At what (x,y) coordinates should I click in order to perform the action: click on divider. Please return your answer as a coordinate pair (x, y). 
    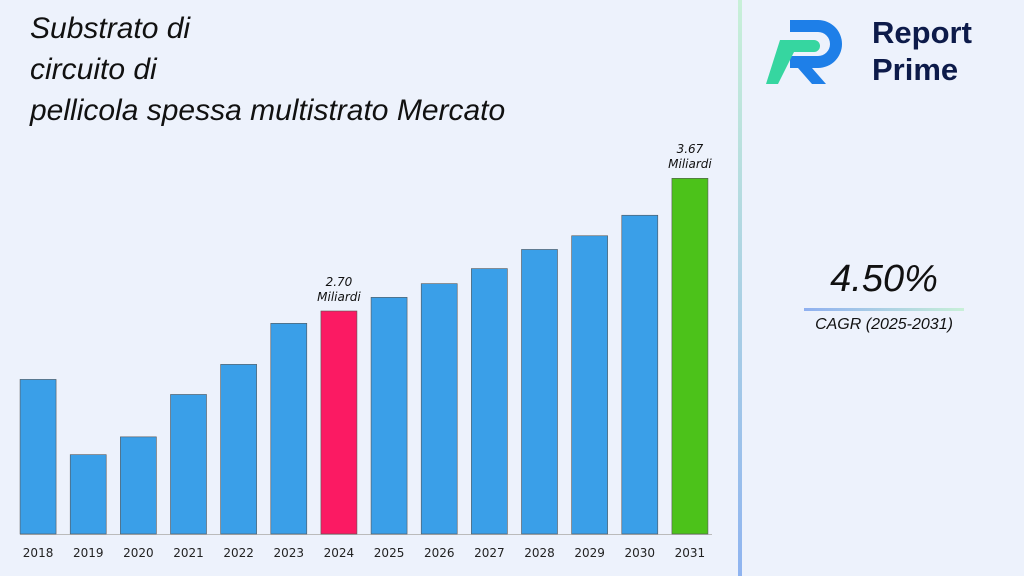
    Looking at the image, I should click on (740, 288).